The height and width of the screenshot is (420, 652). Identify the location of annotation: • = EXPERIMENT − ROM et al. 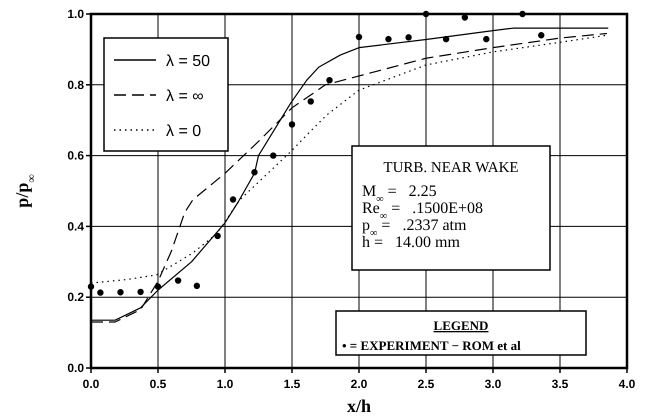
(432, 345).